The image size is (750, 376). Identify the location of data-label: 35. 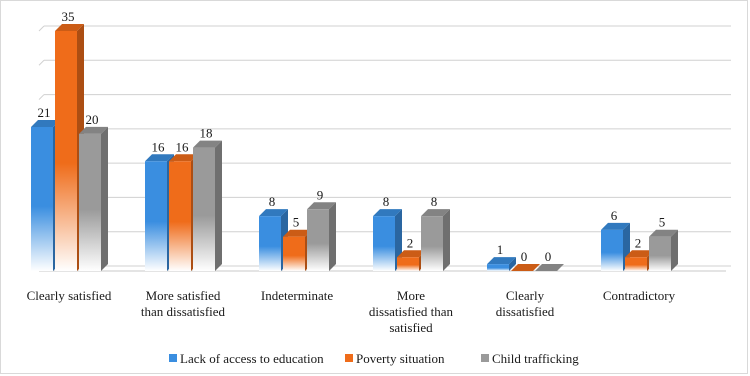
(68, 16).